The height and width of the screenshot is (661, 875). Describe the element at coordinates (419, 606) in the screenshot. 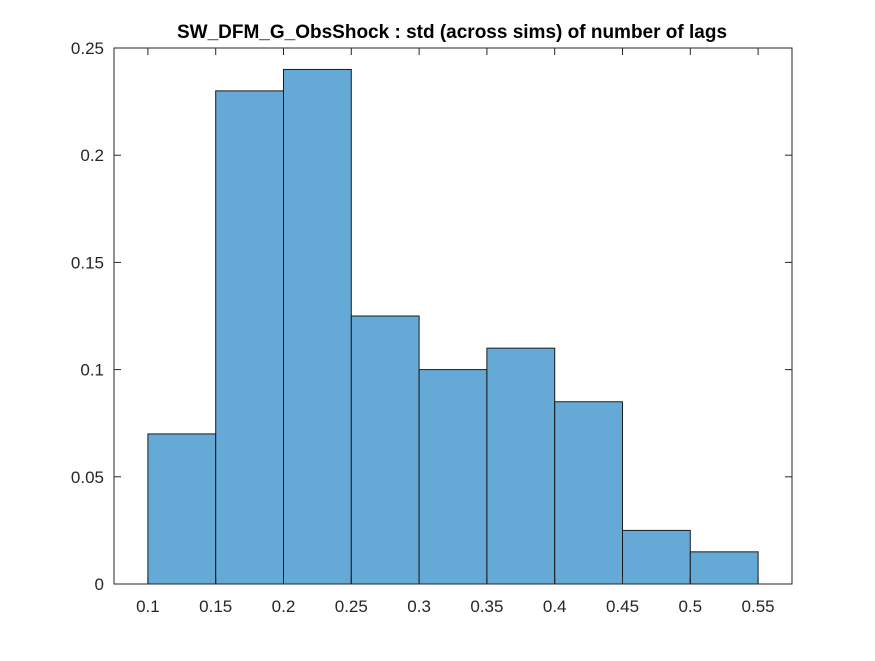

I see `x-tick-label: 0.3` at that location.